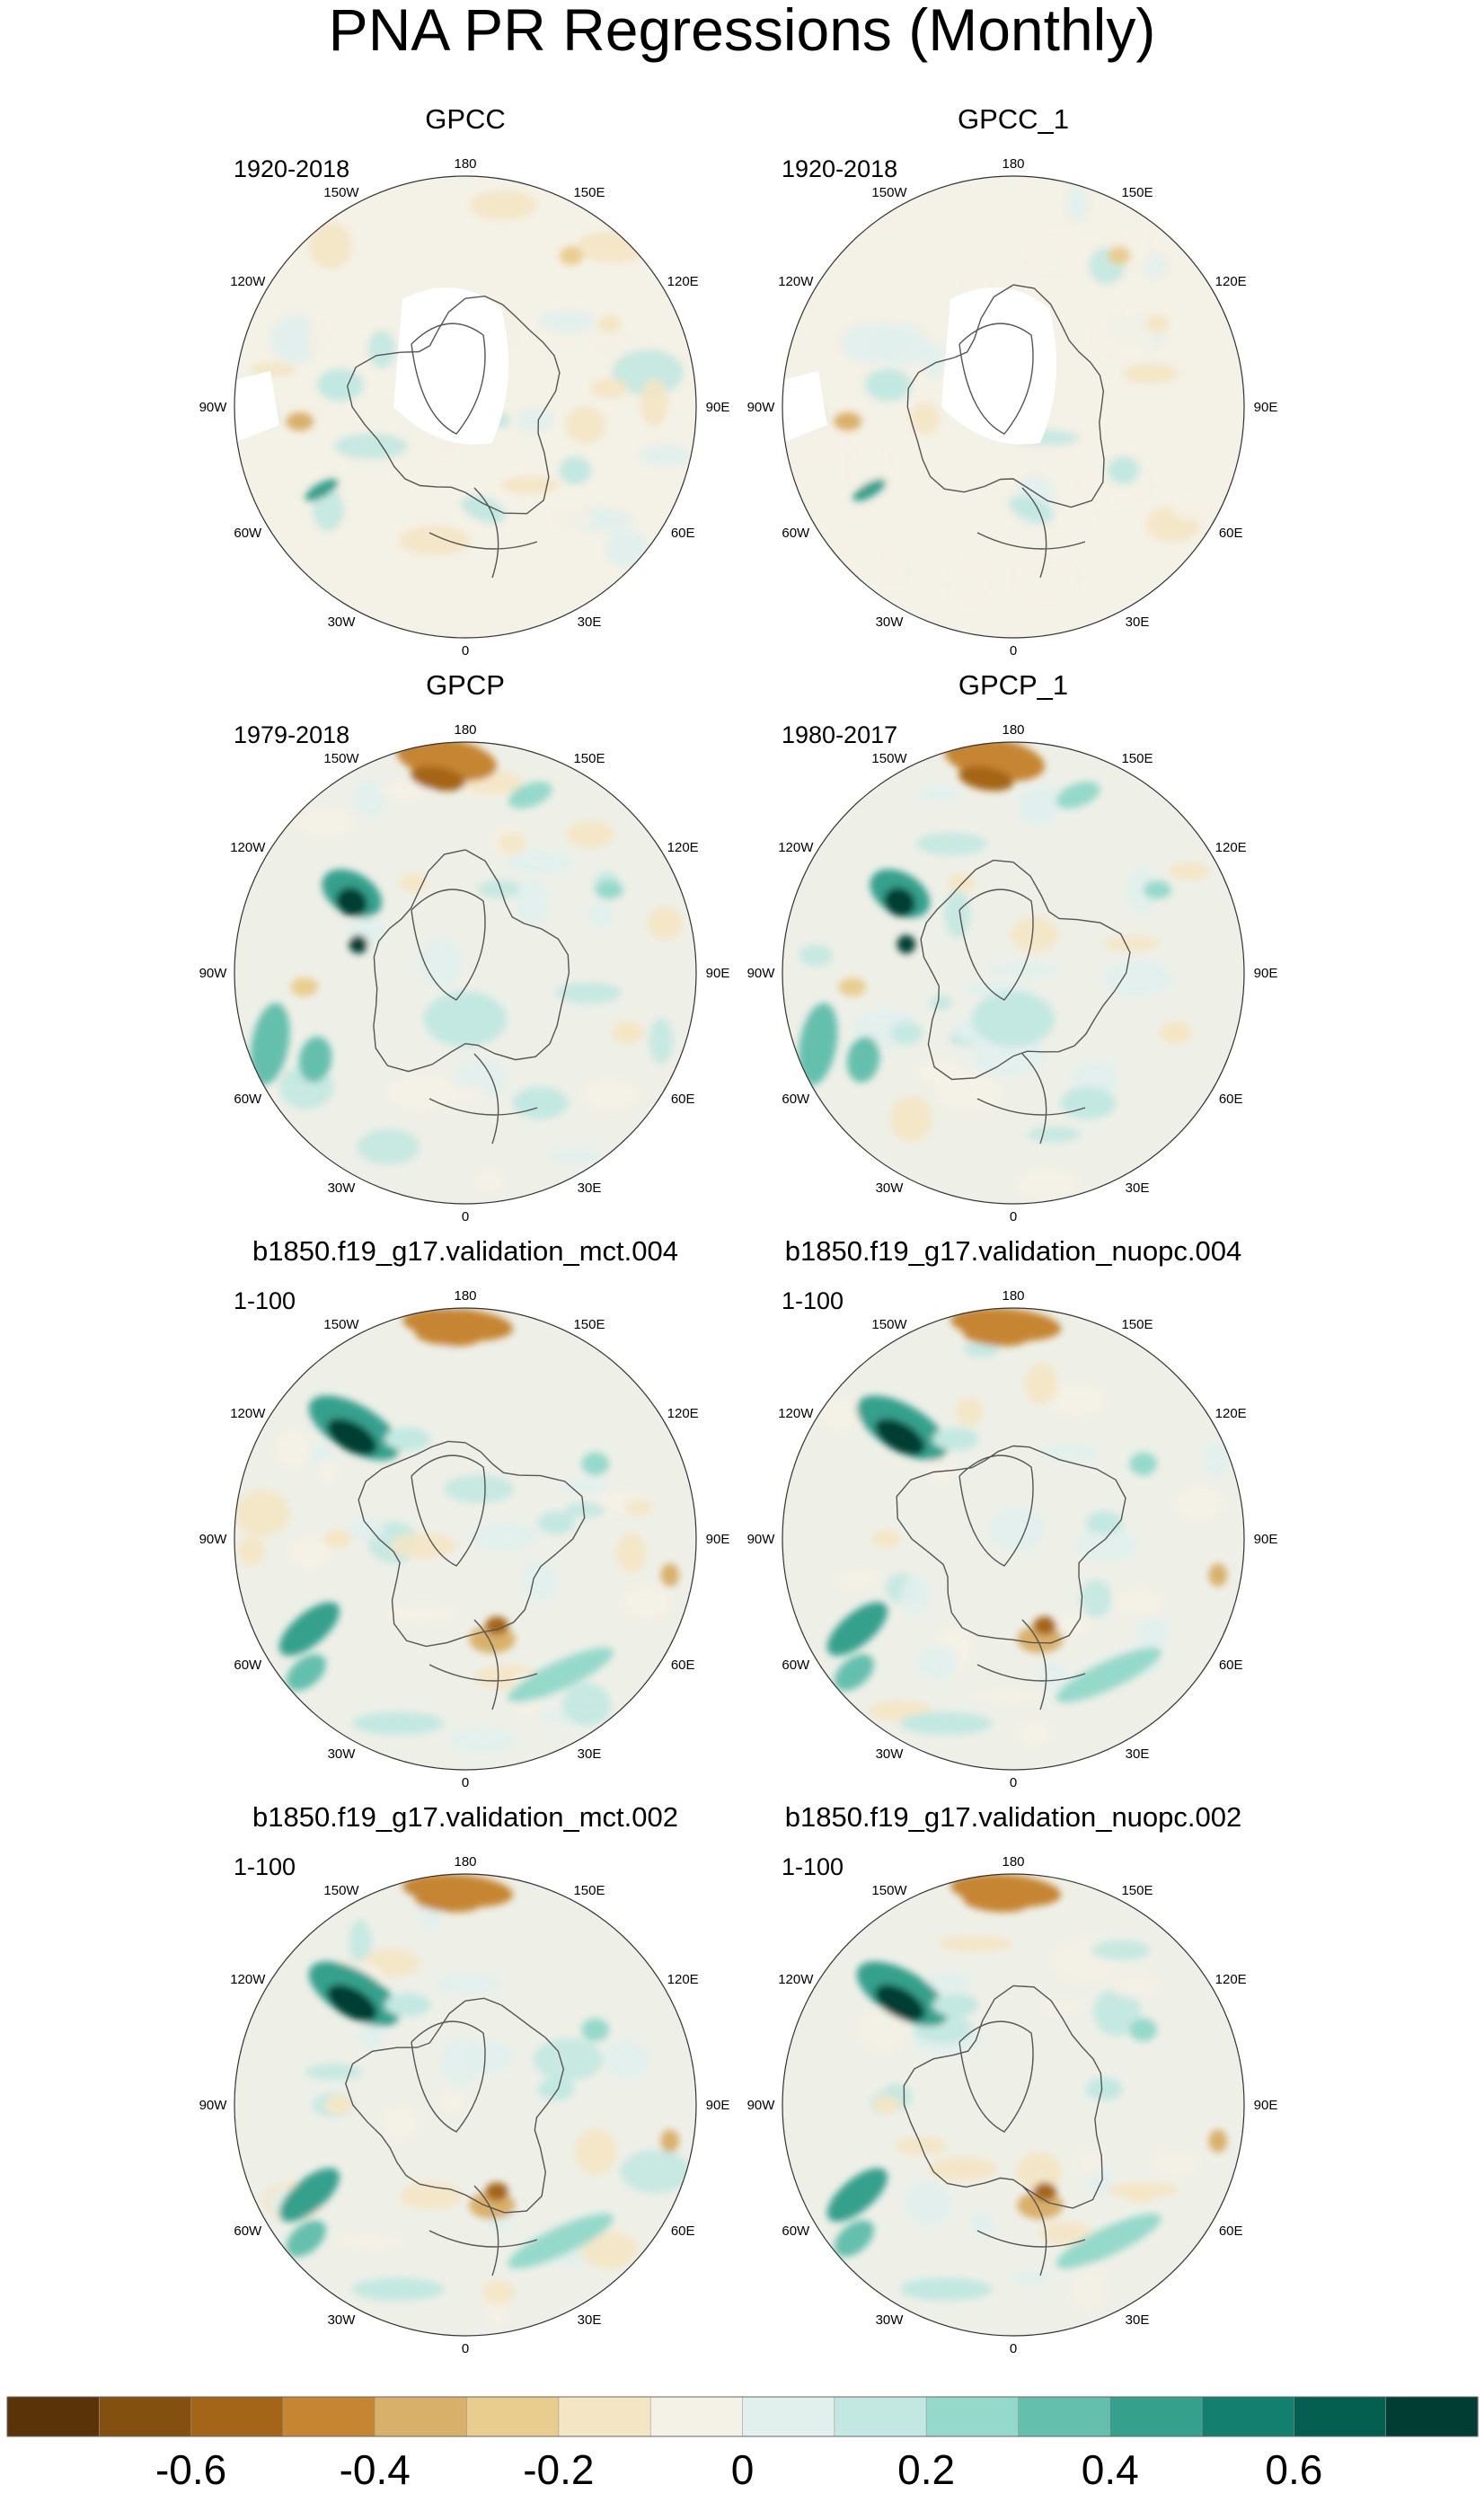 This screenshot has width=1484, height=2493. What do you see at coordinates (375, 2469) in the screenshot?
I see `colorbar-tick-label: -0.4` at bounding box center [375, 2469].